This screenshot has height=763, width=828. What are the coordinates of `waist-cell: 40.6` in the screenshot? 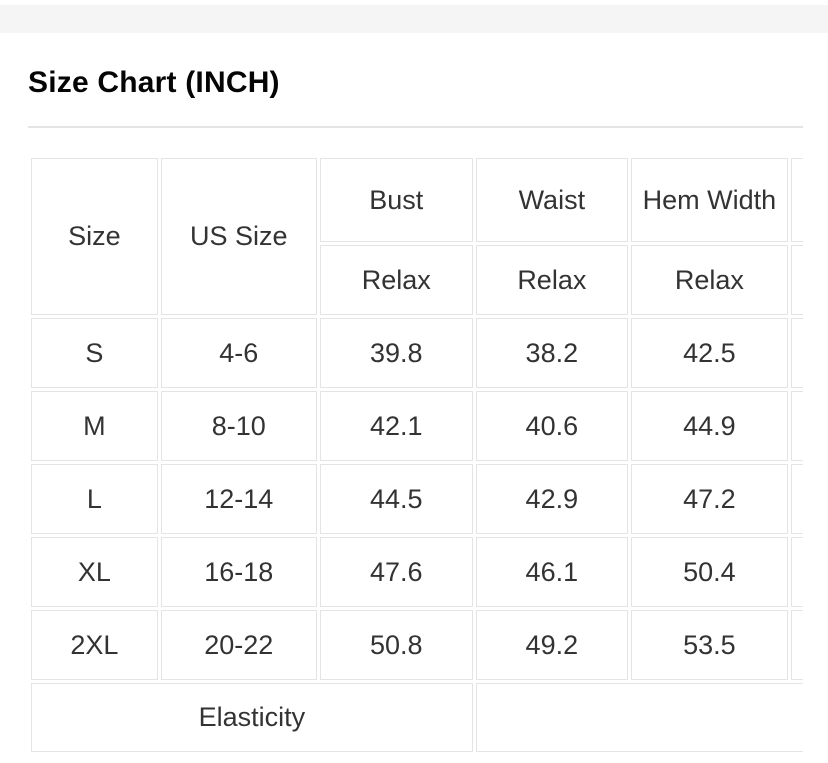 It's located at (551, 426).